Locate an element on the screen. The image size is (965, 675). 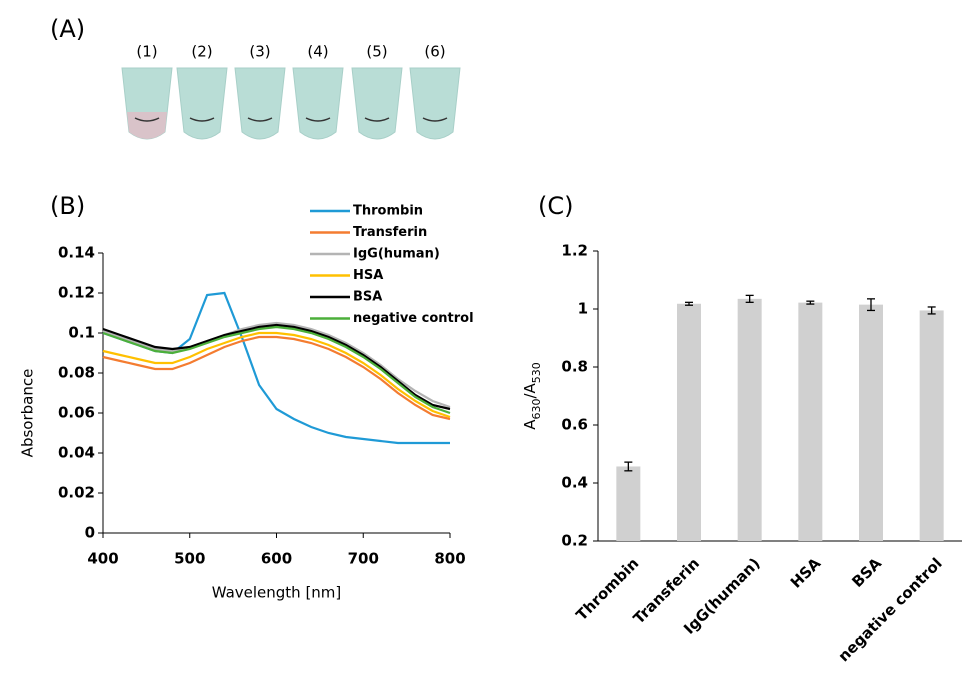
y-axis-label-part: 630 is located at coordinates (536, 409).